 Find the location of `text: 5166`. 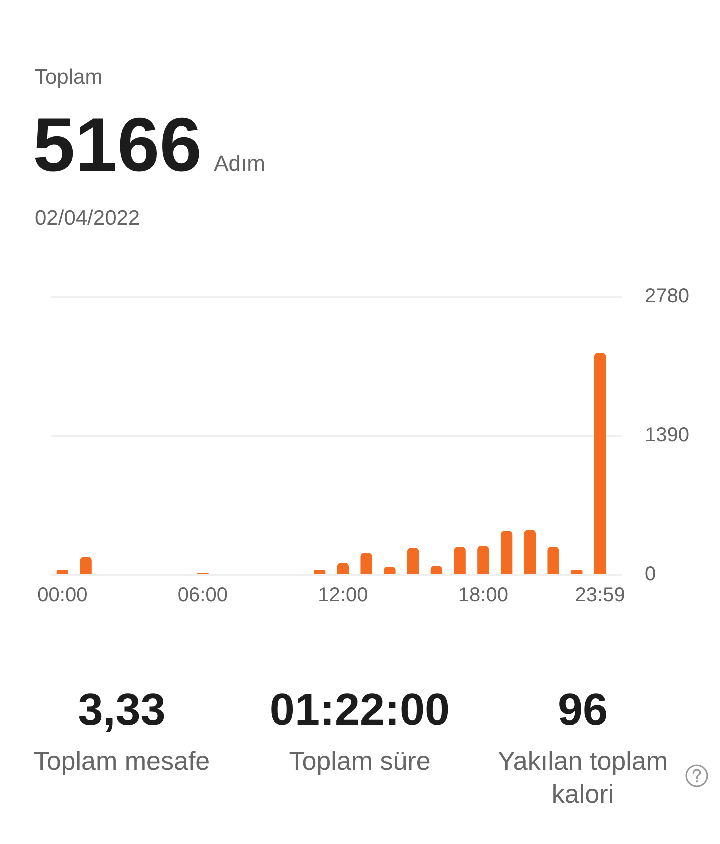

text: 5166 is located at coordinates (117, 145).